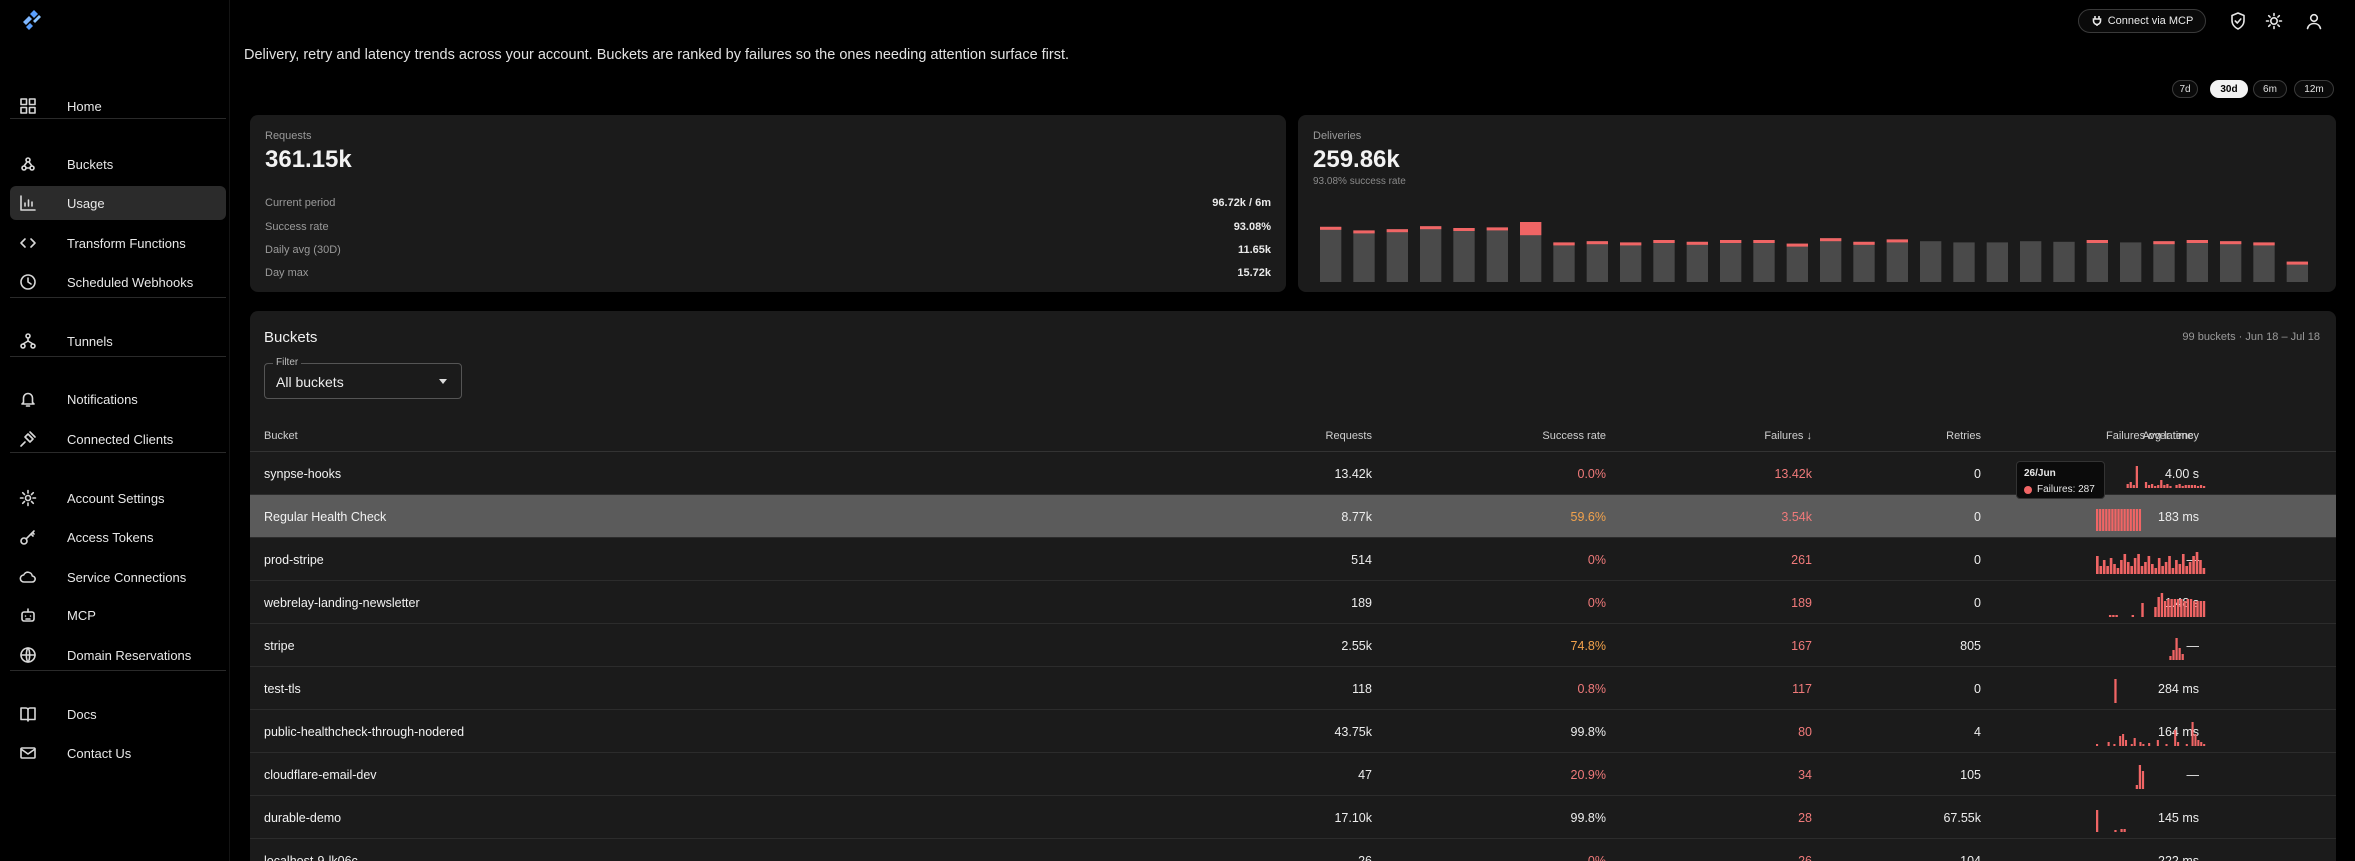 The image size is (2355, 861). Describe the element at coordinates (2314, 89) in the screenshot. I see `range-12m: 12m` at that location.